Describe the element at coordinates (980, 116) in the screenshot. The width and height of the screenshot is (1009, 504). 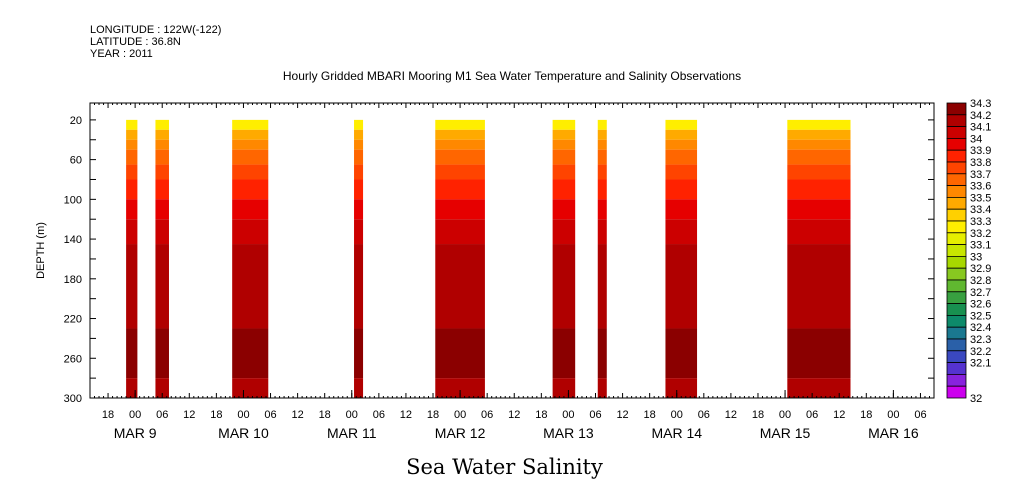
I see `colorbar-label: 34.2` at that location.